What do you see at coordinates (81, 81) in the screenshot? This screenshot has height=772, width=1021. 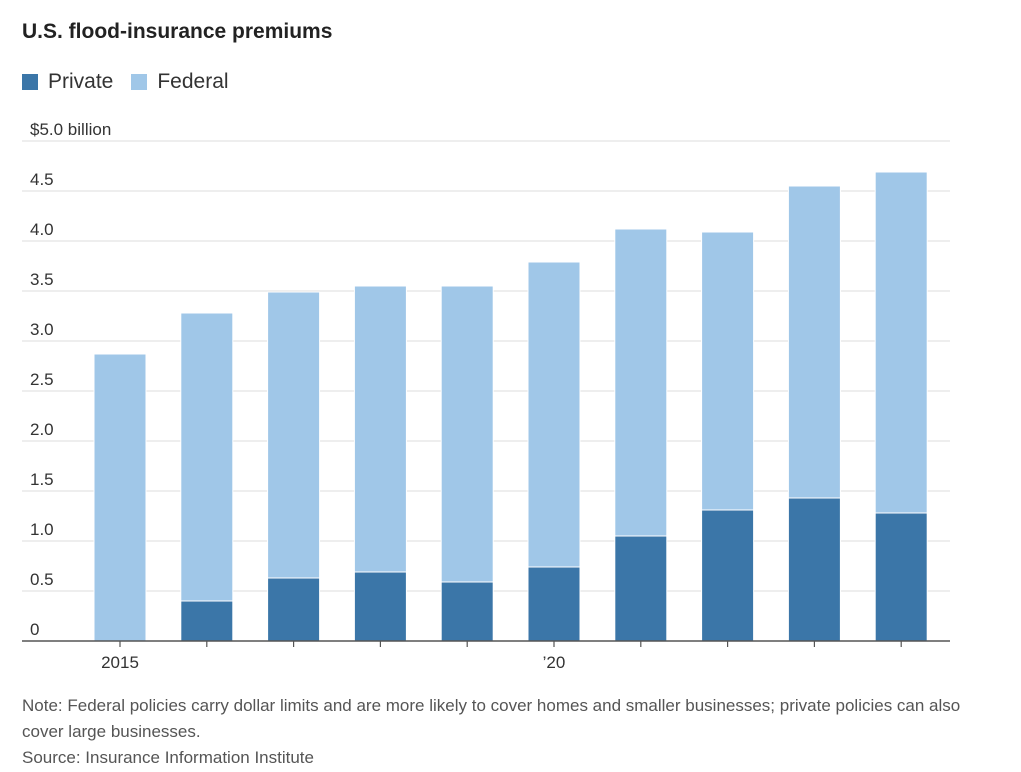 I see `legend-label-private: Private` at bounding box center [81, 81].